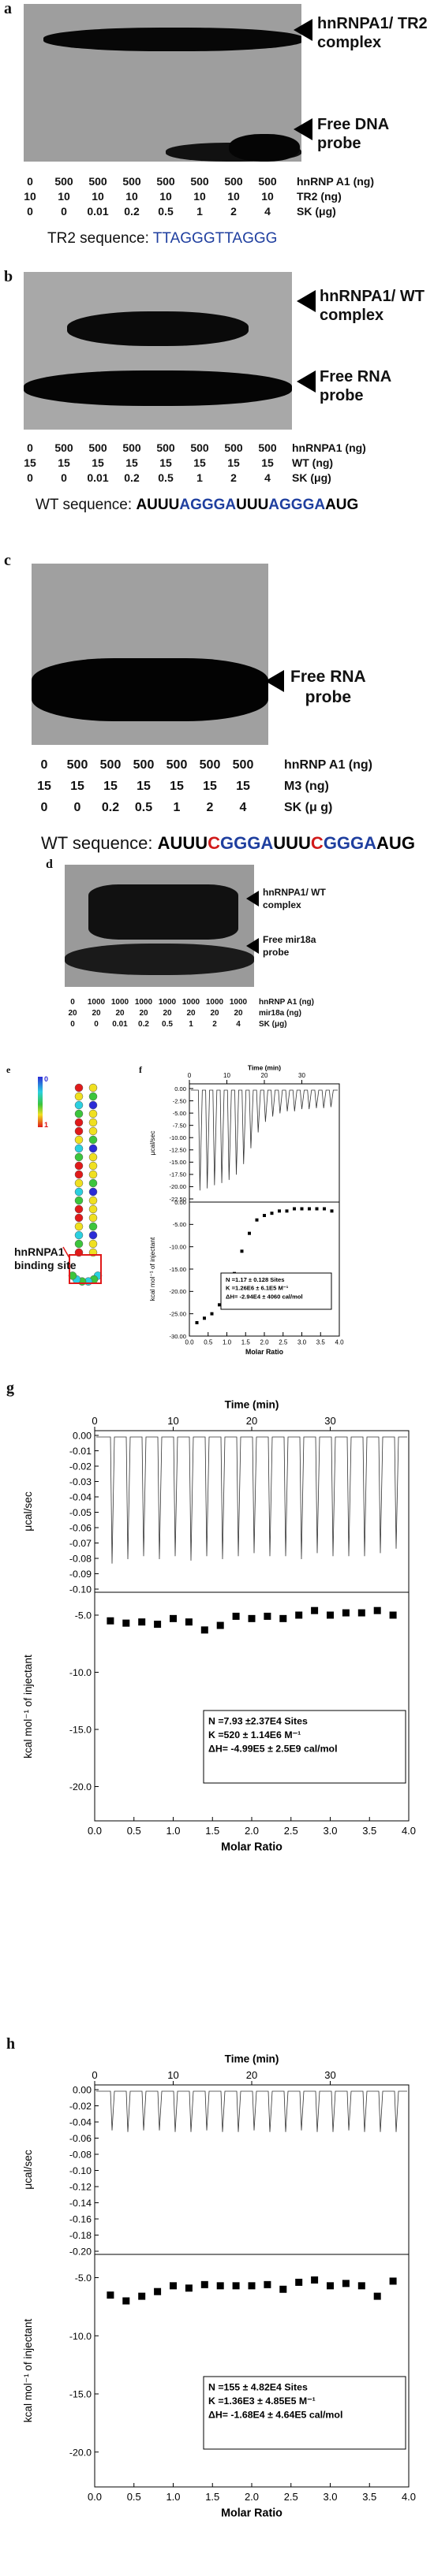  What do you see at coordinates (173, 1831) in the screenshot?
I see `x-tick-label: 1.0` at bounding box center [173, 1831].